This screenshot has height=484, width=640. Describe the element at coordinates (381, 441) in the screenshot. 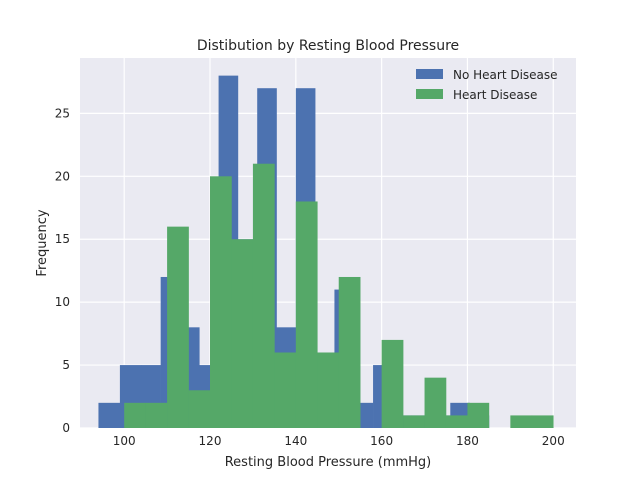

I see `x-tick-label: 160` at that location.